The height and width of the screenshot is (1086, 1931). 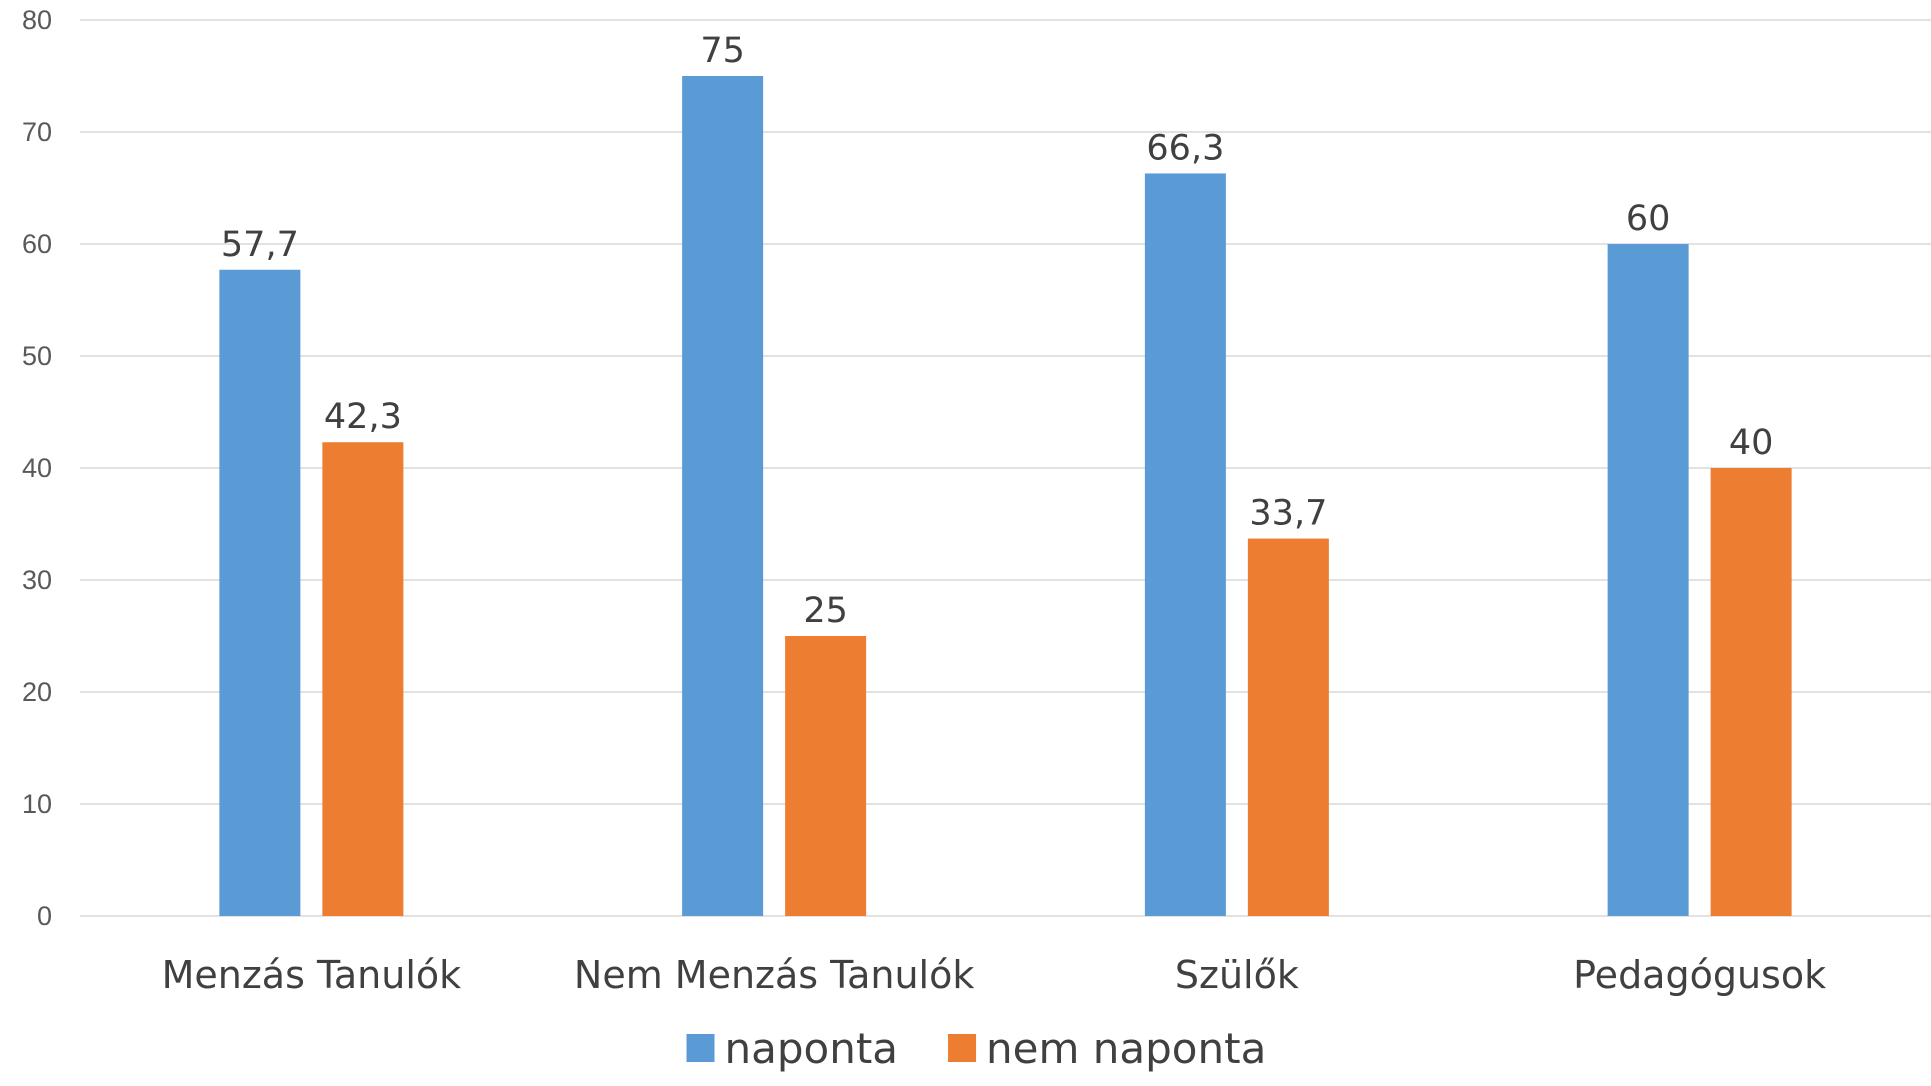 I want to click on y-tick-label: 70, so click(x=37, y=132).